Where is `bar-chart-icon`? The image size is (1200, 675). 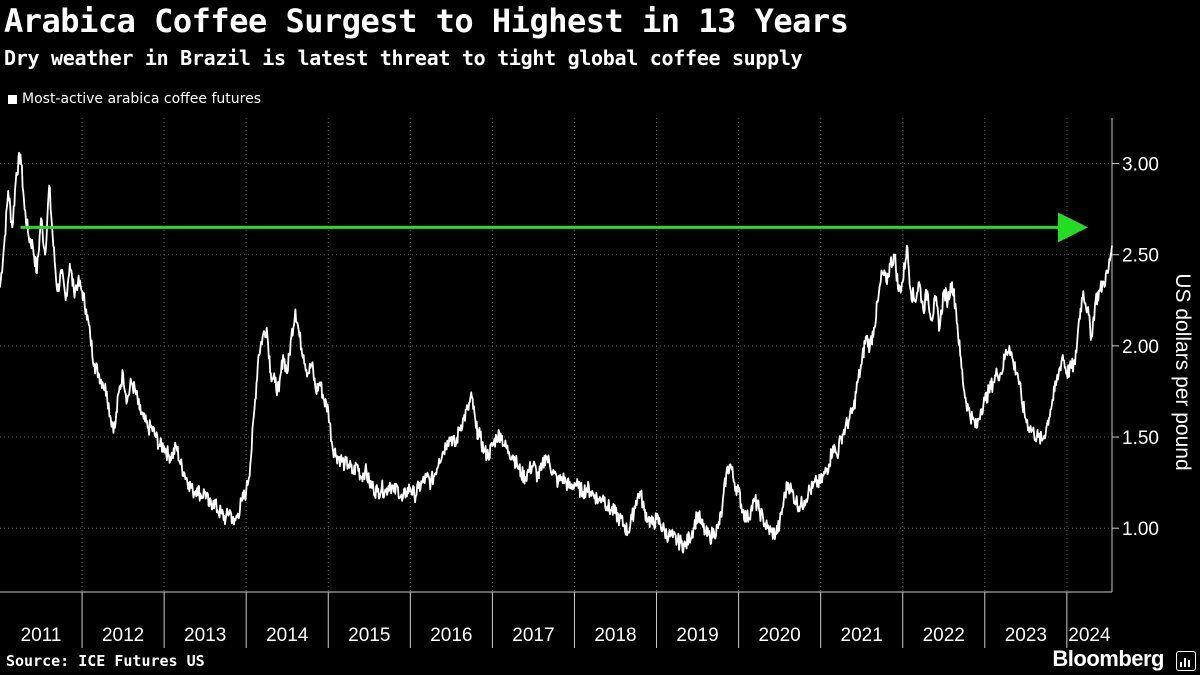 bar-chart-icon is located at coordinates (1186, 661).